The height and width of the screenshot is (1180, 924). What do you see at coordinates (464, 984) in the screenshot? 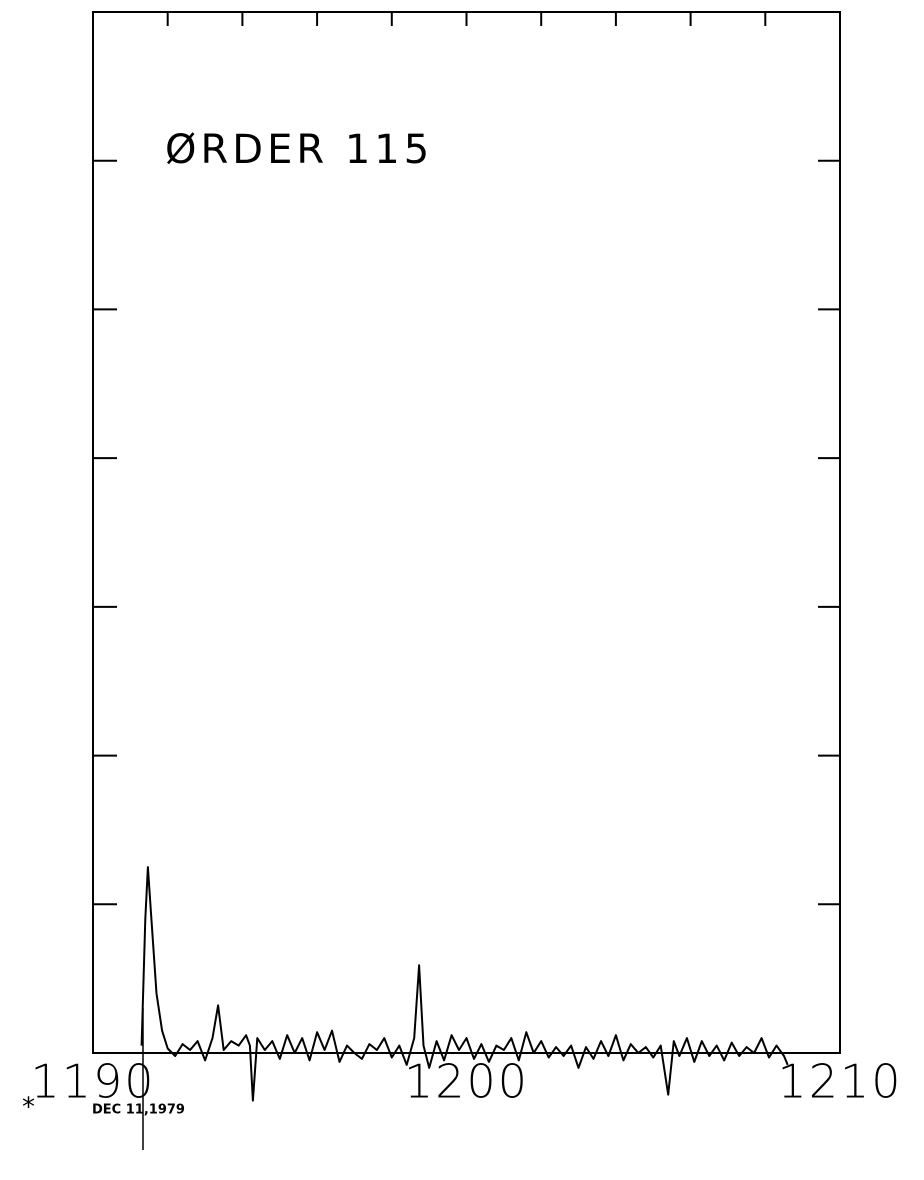
I see `spectrum-line` at bounding box center [464, 984].